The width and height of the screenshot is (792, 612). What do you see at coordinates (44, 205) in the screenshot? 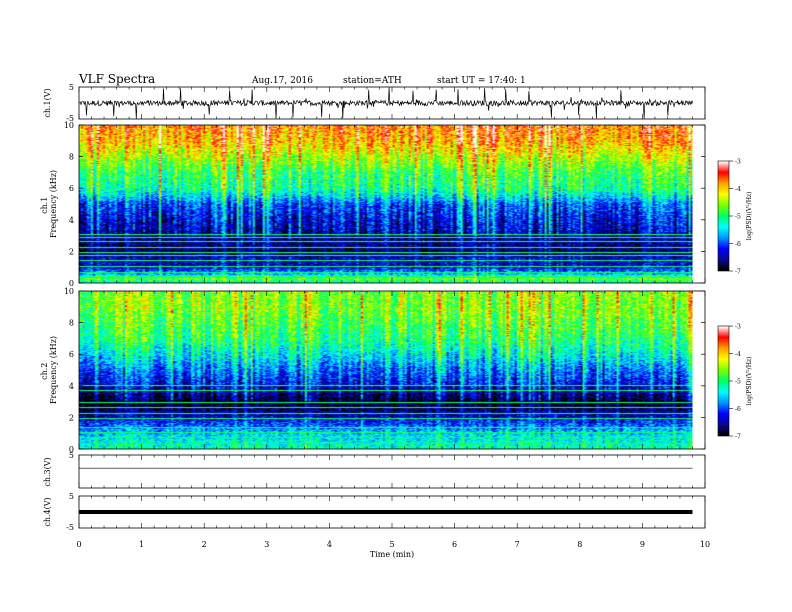
I see `ch1-spec-ylabel-line1: ch.1` at bounding box center [44, 205].